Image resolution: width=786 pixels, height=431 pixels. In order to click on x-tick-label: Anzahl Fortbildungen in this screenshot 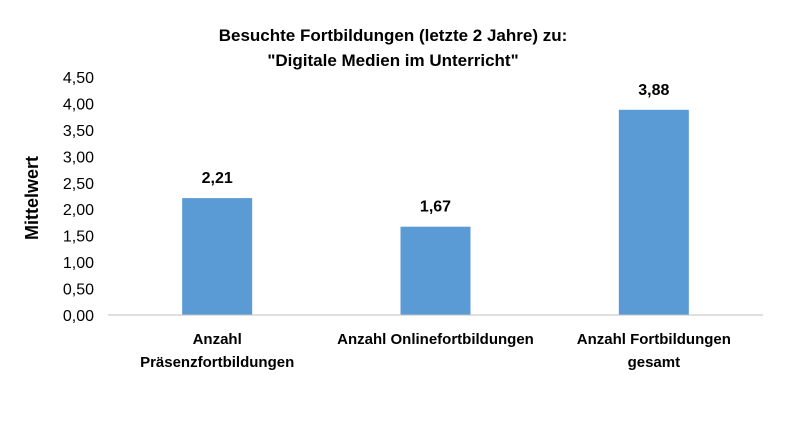, I will do `click(654, 339)`.